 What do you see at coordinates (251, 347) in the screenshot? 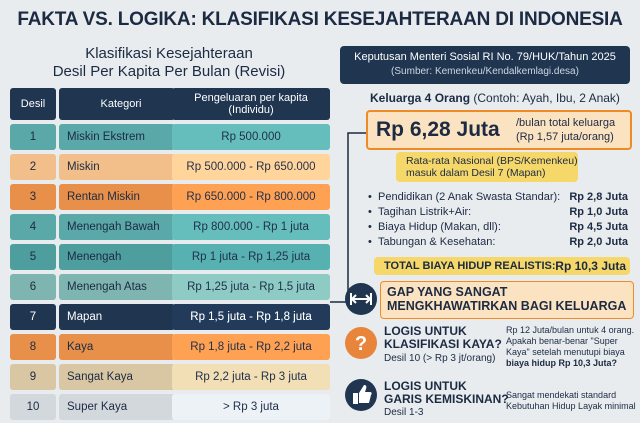
I see `table-cell: Rp 1,8 juta - Rp 2,2 juta` at bounding box center [251, 347].